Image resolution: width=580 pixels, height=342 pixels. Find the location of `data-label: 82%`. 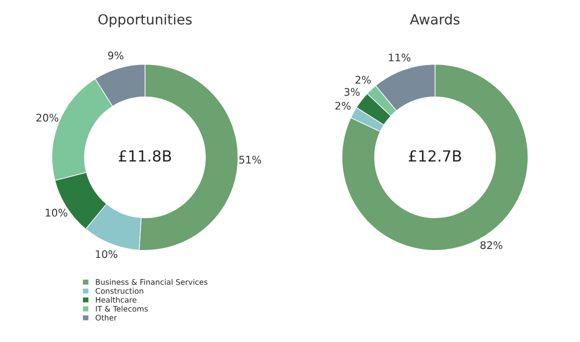

data-label: 82% is located at coordinates (491, 245).